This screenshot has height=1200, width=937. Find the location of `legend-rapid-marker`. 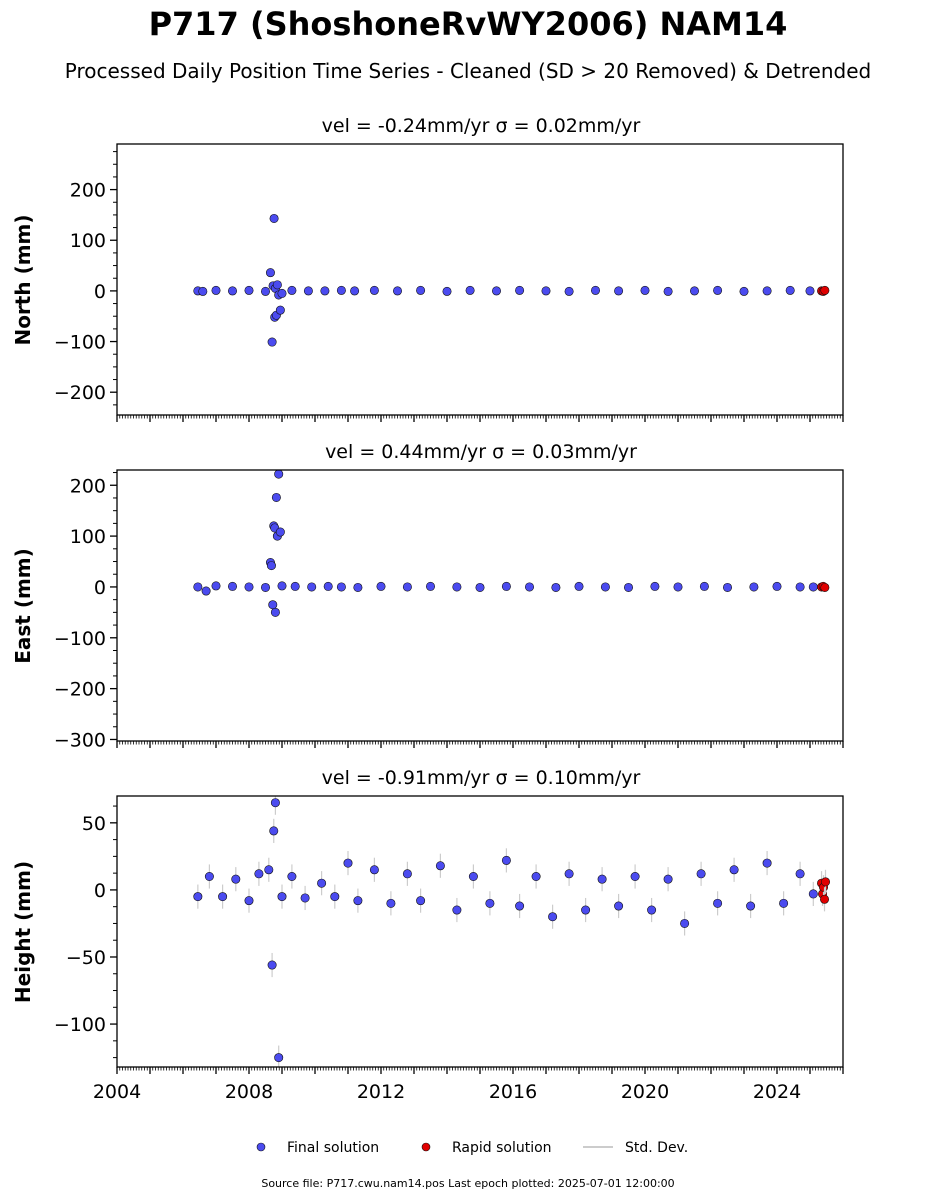

legend-rapid-marker is located at coordinates (426, 1147).